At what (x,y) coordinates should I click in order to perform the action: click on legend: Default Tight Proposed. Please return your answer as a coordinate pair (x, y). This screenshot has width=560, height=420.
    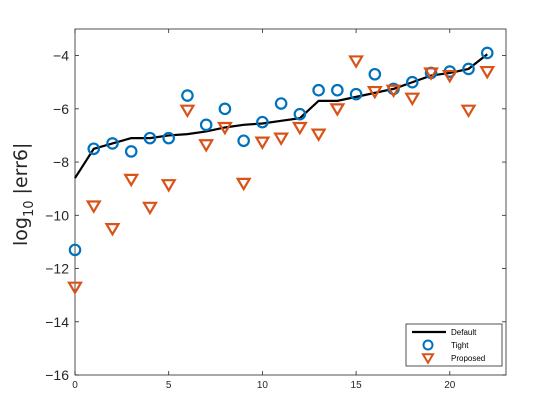
    Looking at the image, I should click on (454, 345).